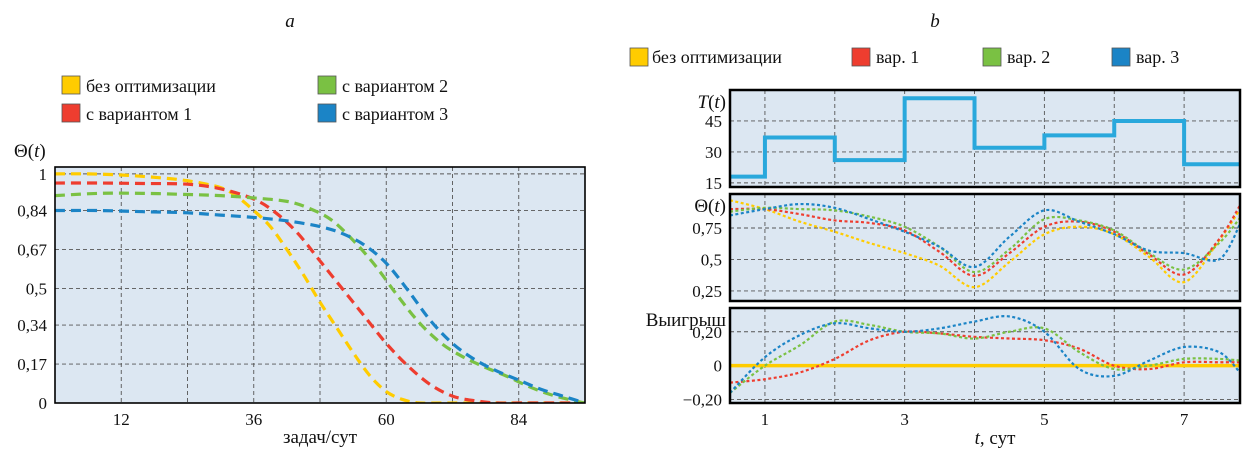 This screenshot has height=451, width=1245. Describe the element at coordinates (32, 364) in the screenshot. I see `y-tick-label: 0,17` at that location.